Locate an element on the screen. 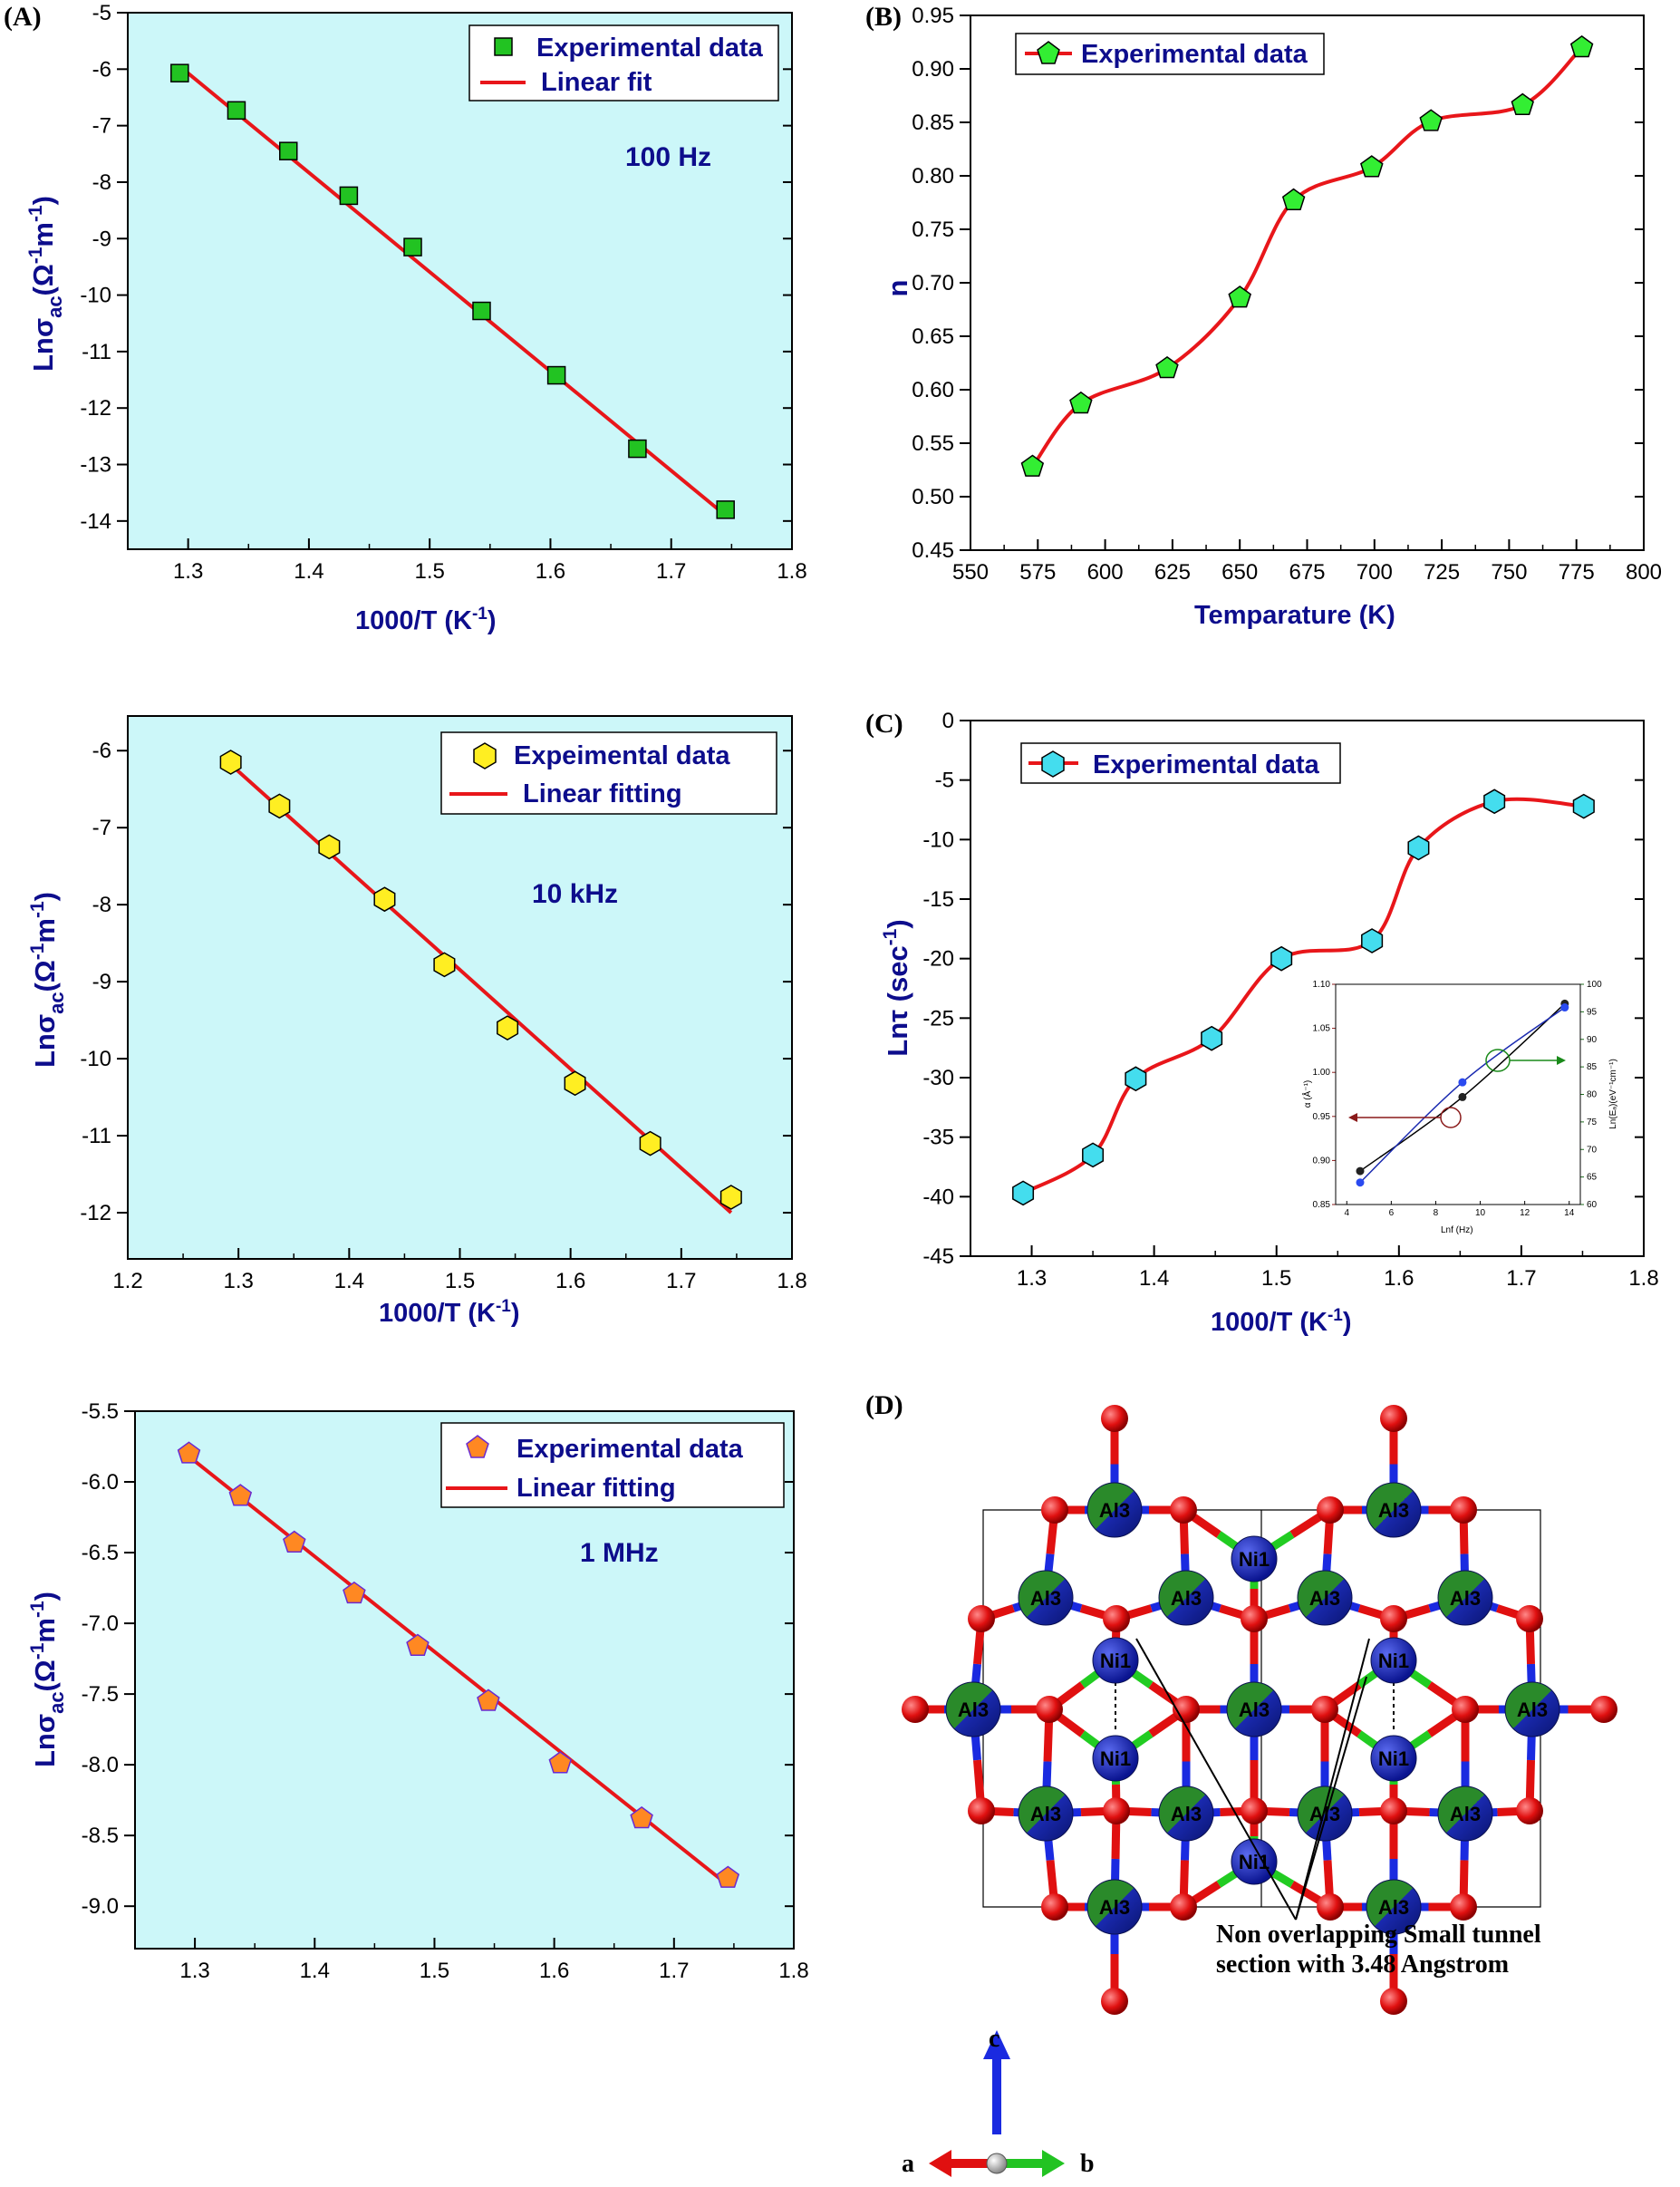 This screenshot has height=2187, width=1680. legend-box is located at coordinates (623, 63).